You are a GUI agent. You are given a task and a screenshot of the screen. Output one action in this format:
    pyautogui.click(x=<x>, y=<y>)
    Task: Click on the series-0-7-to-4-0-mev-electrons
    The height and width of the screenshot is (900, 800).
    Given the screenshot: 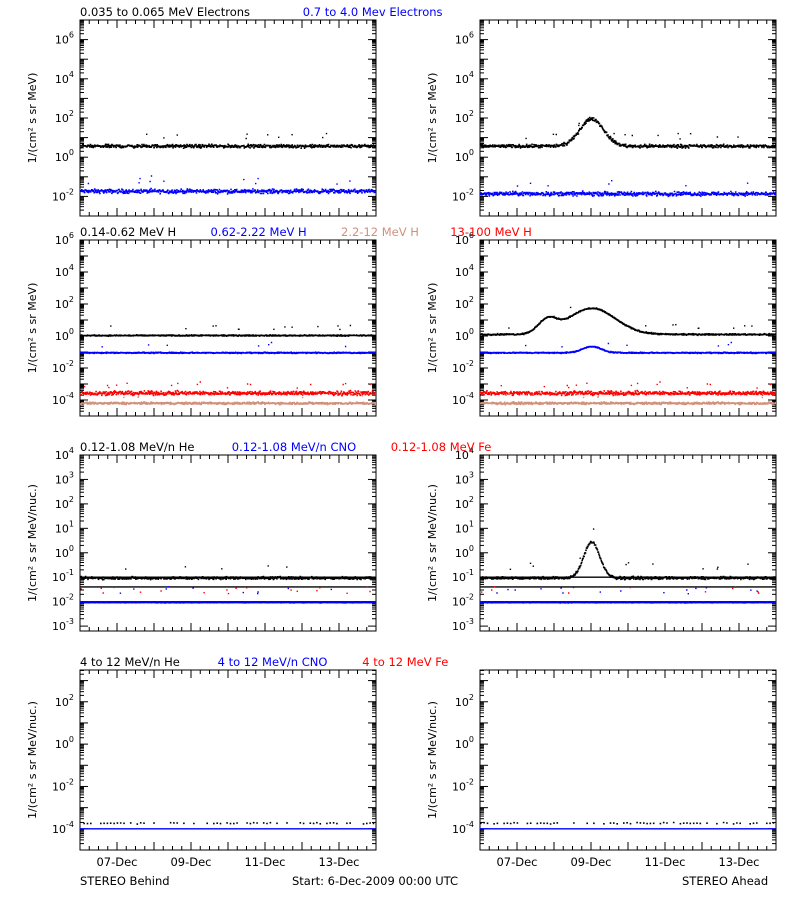 What is the action you would take?
    pyautogui.click(x=628, y=189)
    